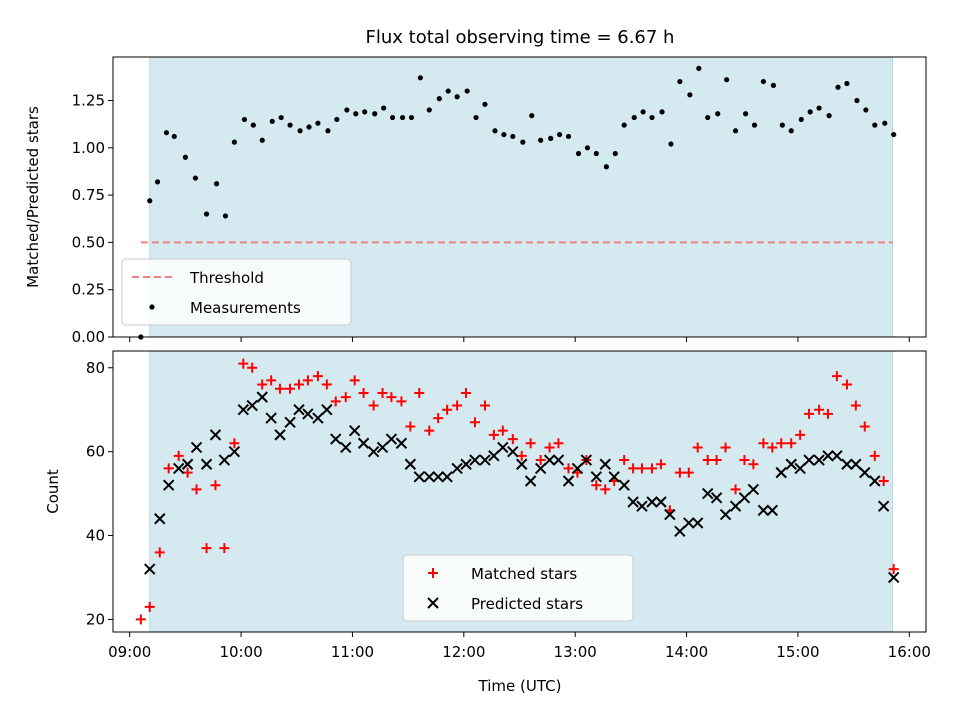  What do you see at coordinates (226, 278) in the screenshot?
I see `legend-threshold-label: Threshold` at bounding box center [226, 278].